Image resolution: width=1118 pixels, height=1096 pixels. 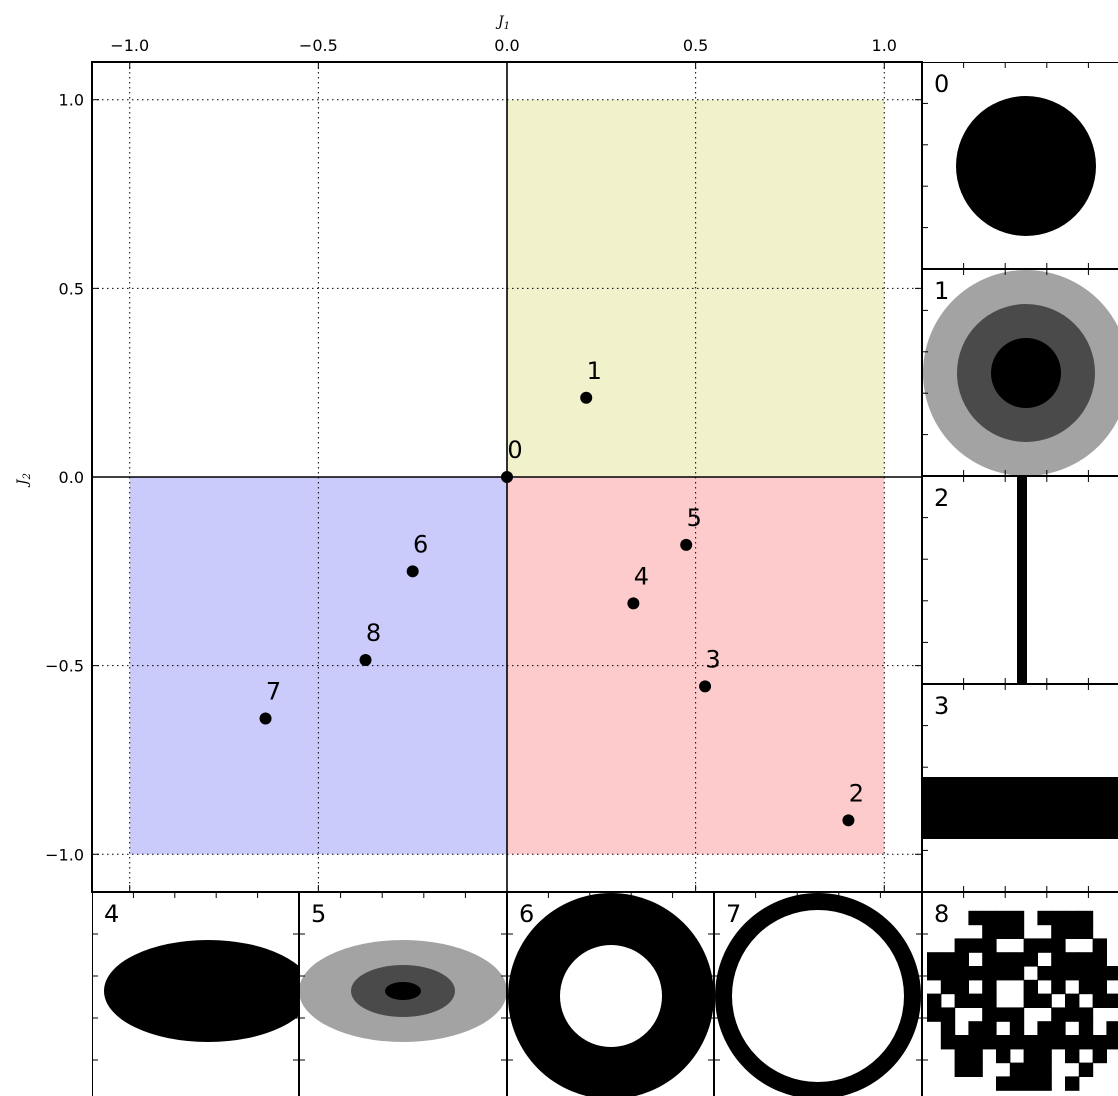 What do you see at coordinates (71, 100) in the screenshot?
I see `y-tick-label: 1.0` at bounding box center [71, 100].